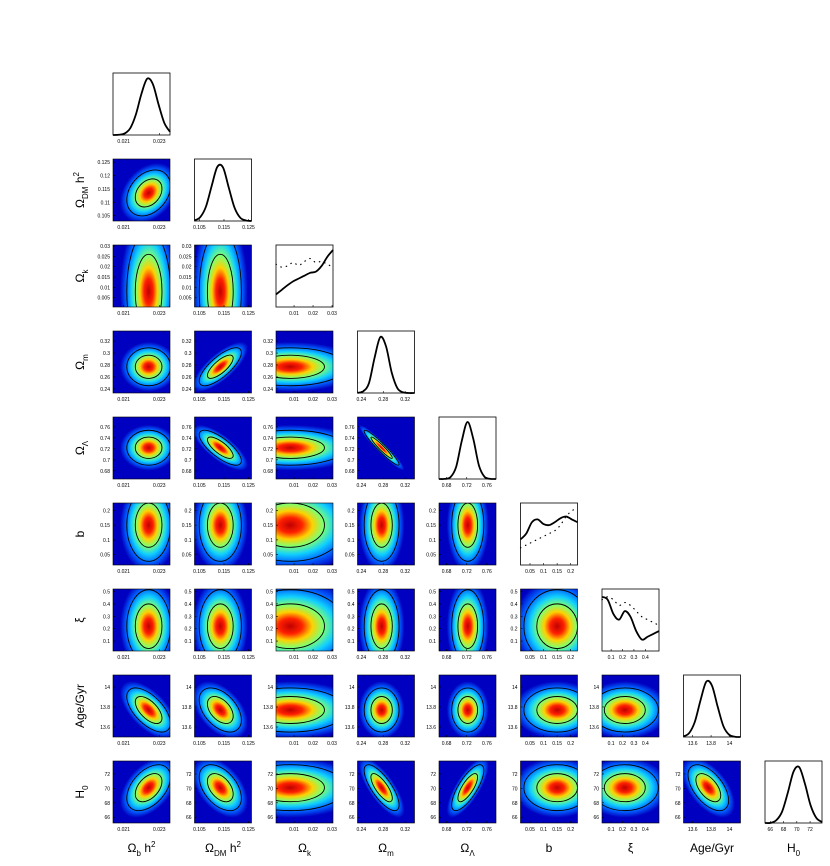 Image resolution: width=830 pixels, height=866 pixels. What do you see at coordinates (784, 830) in the screenshot?
I see `x-tick-label: 68` at bounding box center [784, 830].